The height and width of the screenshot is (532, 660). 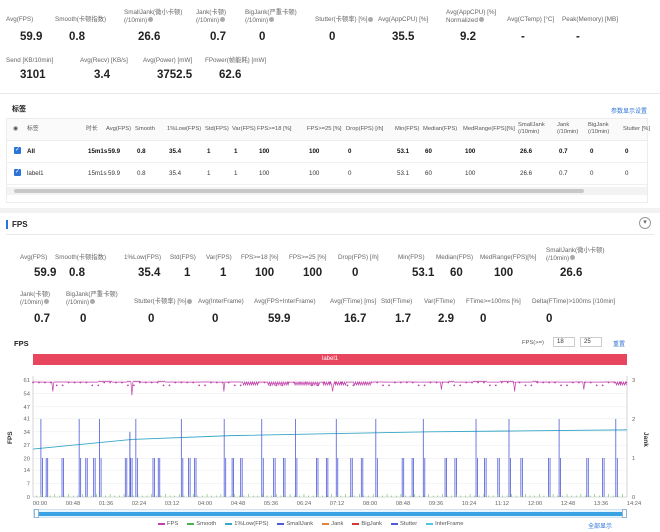 What do you see at coordinates (299, 191) in the screenshot?
I see `scrollbar-thumb` at bounding box center [299, 191].